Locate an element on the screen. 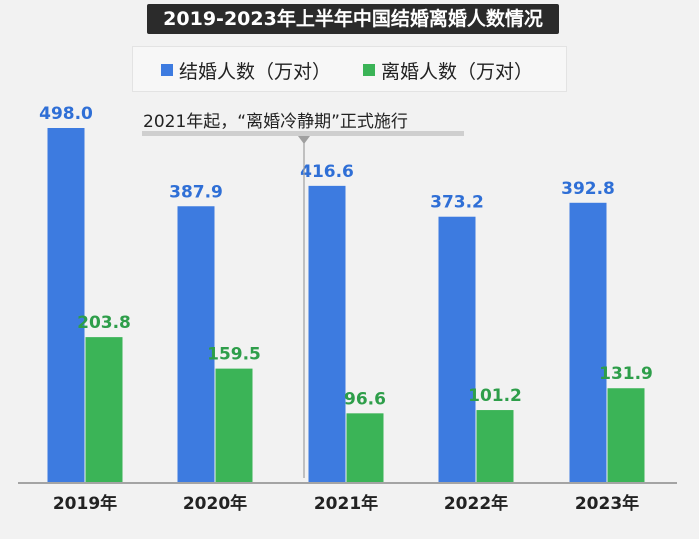 The width and height of the screenshot is (699, 539). annotation-text: 2021年起，“离婚冷静期”正式施行 is located at coordinates (275, 122).